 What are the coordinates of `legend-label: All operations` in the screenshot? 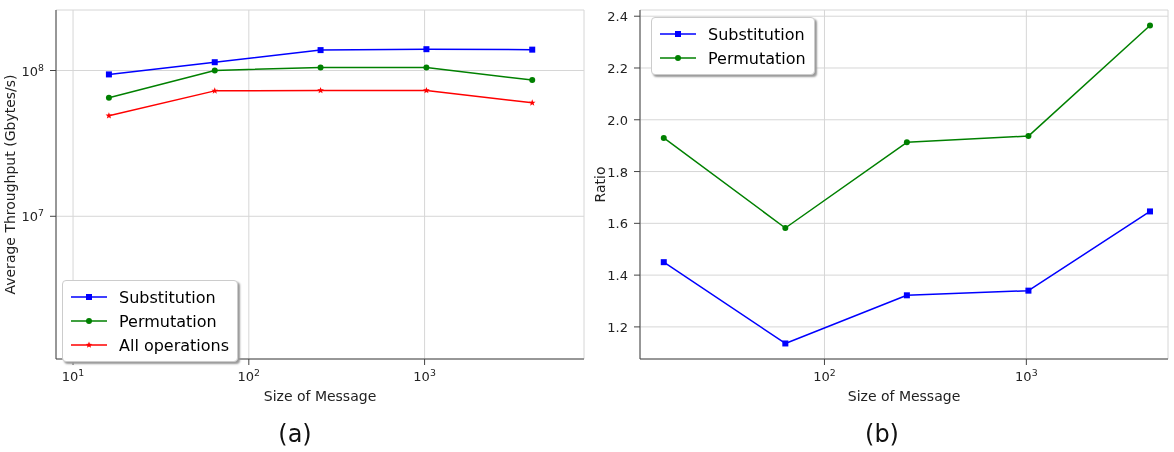 It's located at (174, 345).